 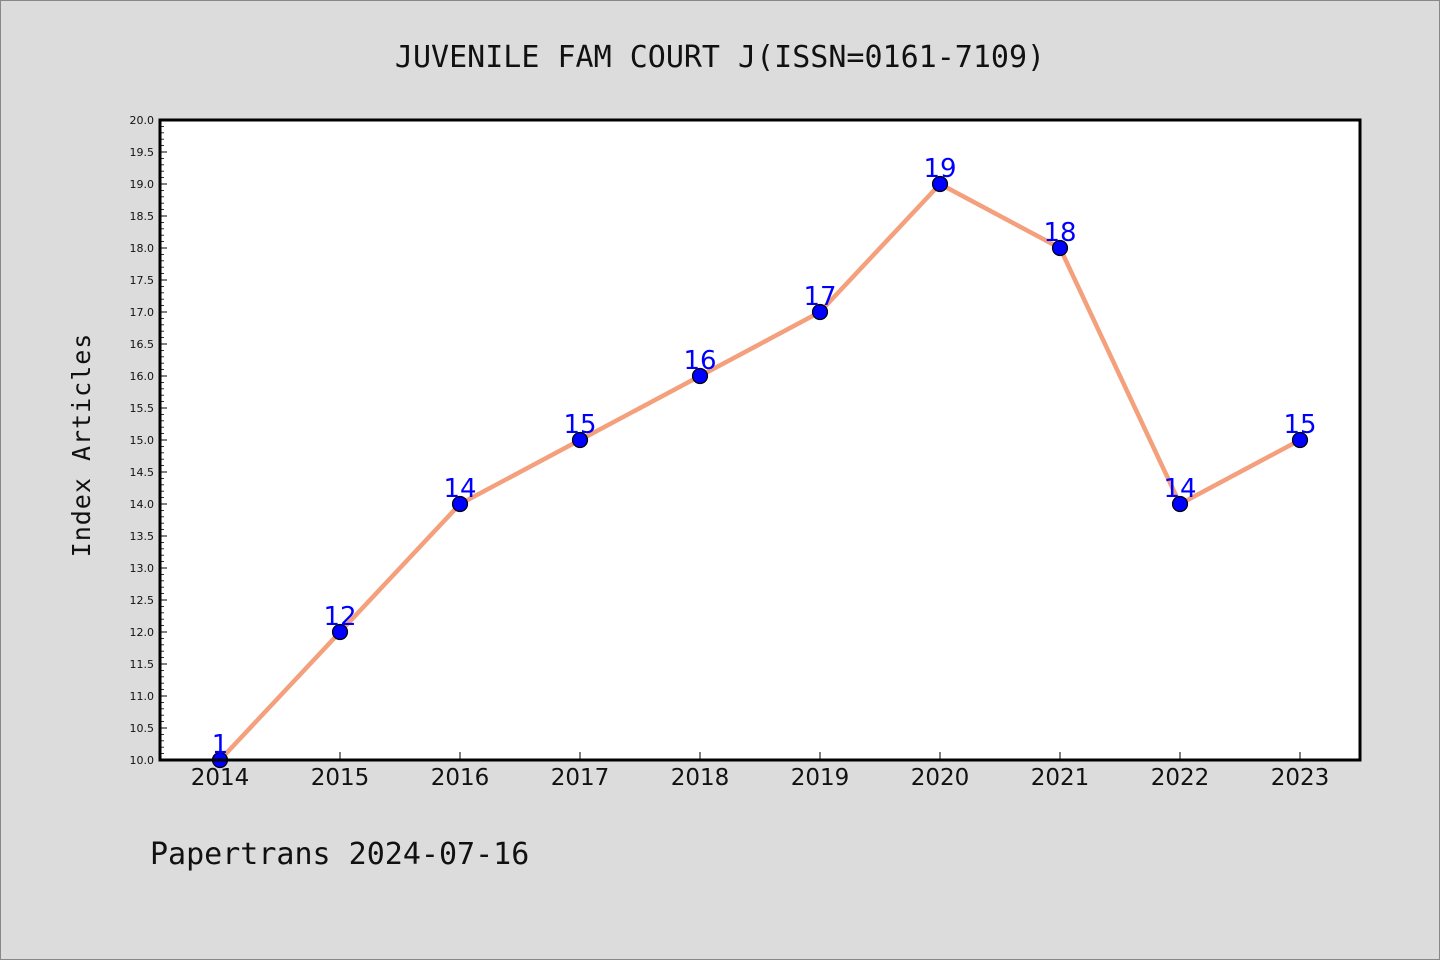 What do you see at coordinates (142, 504) in the screenshot?
I see `y-tick-label: 14.0` at bounding box center [142, 504].